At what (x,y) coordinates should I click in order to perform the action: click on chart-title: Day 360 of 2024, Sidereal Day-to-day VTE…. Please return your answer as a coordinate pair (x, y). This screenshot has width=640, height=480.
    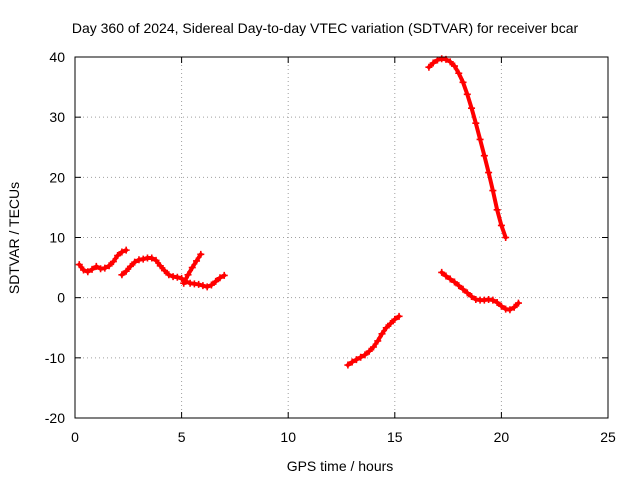
    Looking at the image, I should click on (325, 28).